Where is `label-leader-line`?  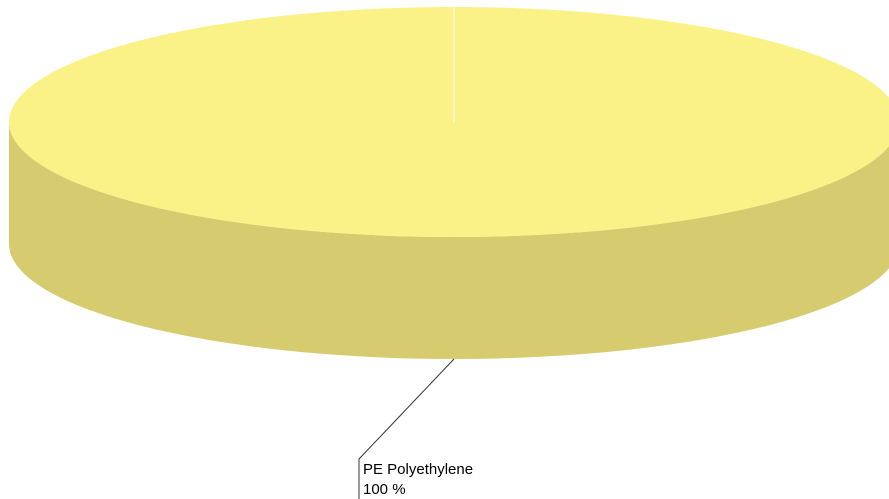 label-leader-line is located at coordinates (406, 428).